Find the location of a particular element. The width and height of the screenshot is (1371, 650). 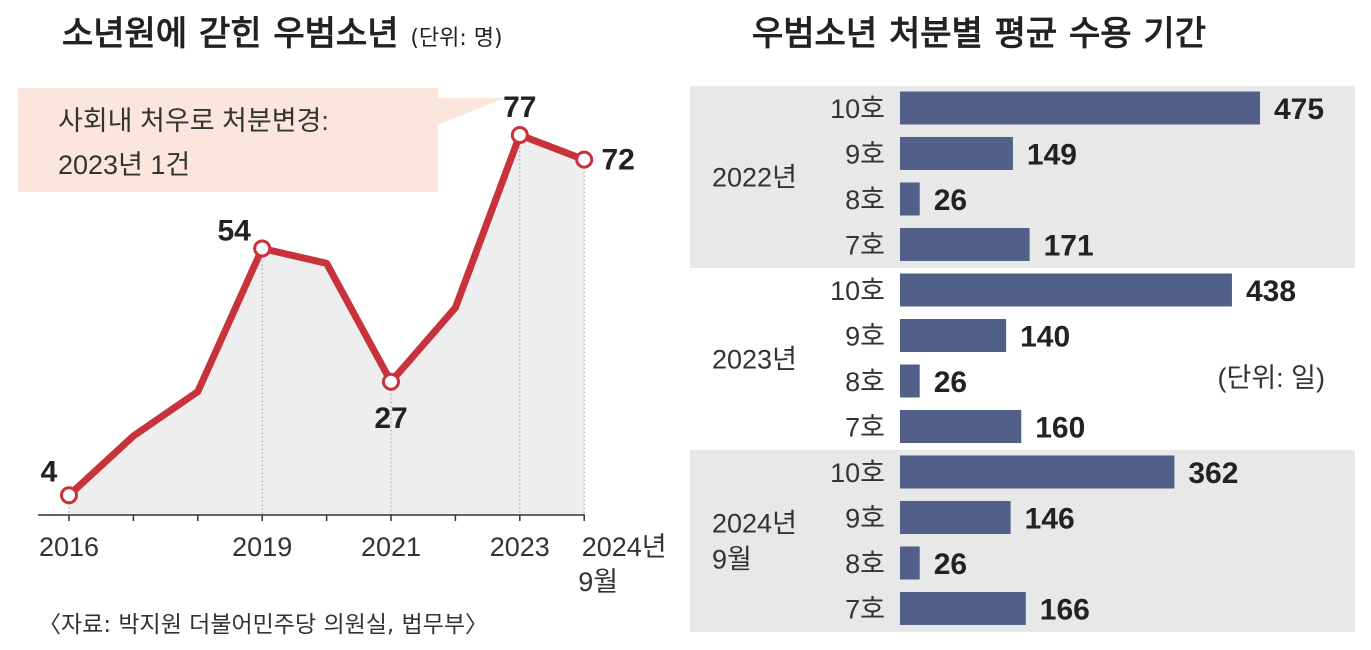

point-marker-2016 is located at coordinates (69, 495).